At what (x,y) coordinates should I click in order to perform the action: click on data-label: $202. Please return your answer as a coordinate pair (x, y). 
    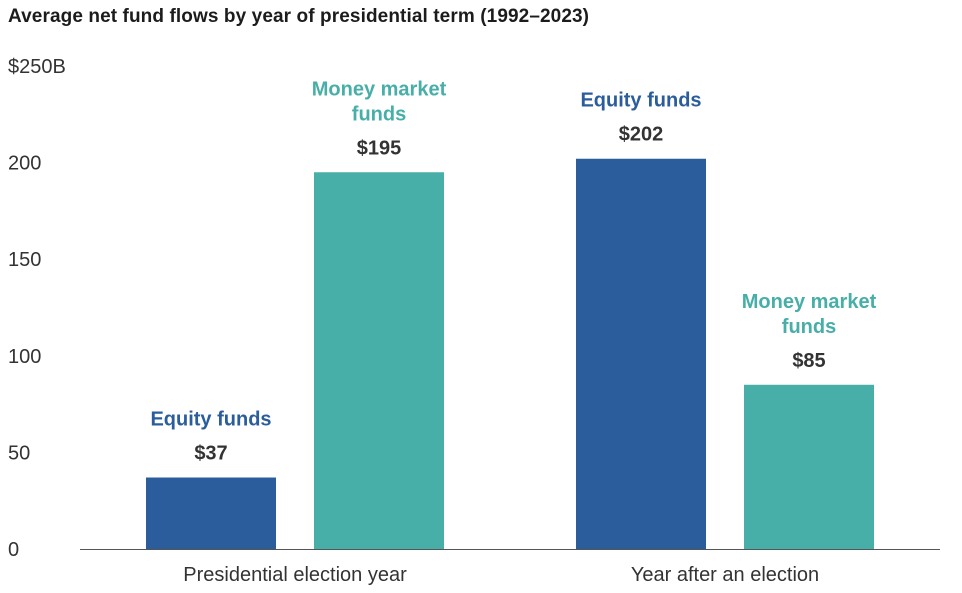
    Looking at the image, I should click on (641, 135).